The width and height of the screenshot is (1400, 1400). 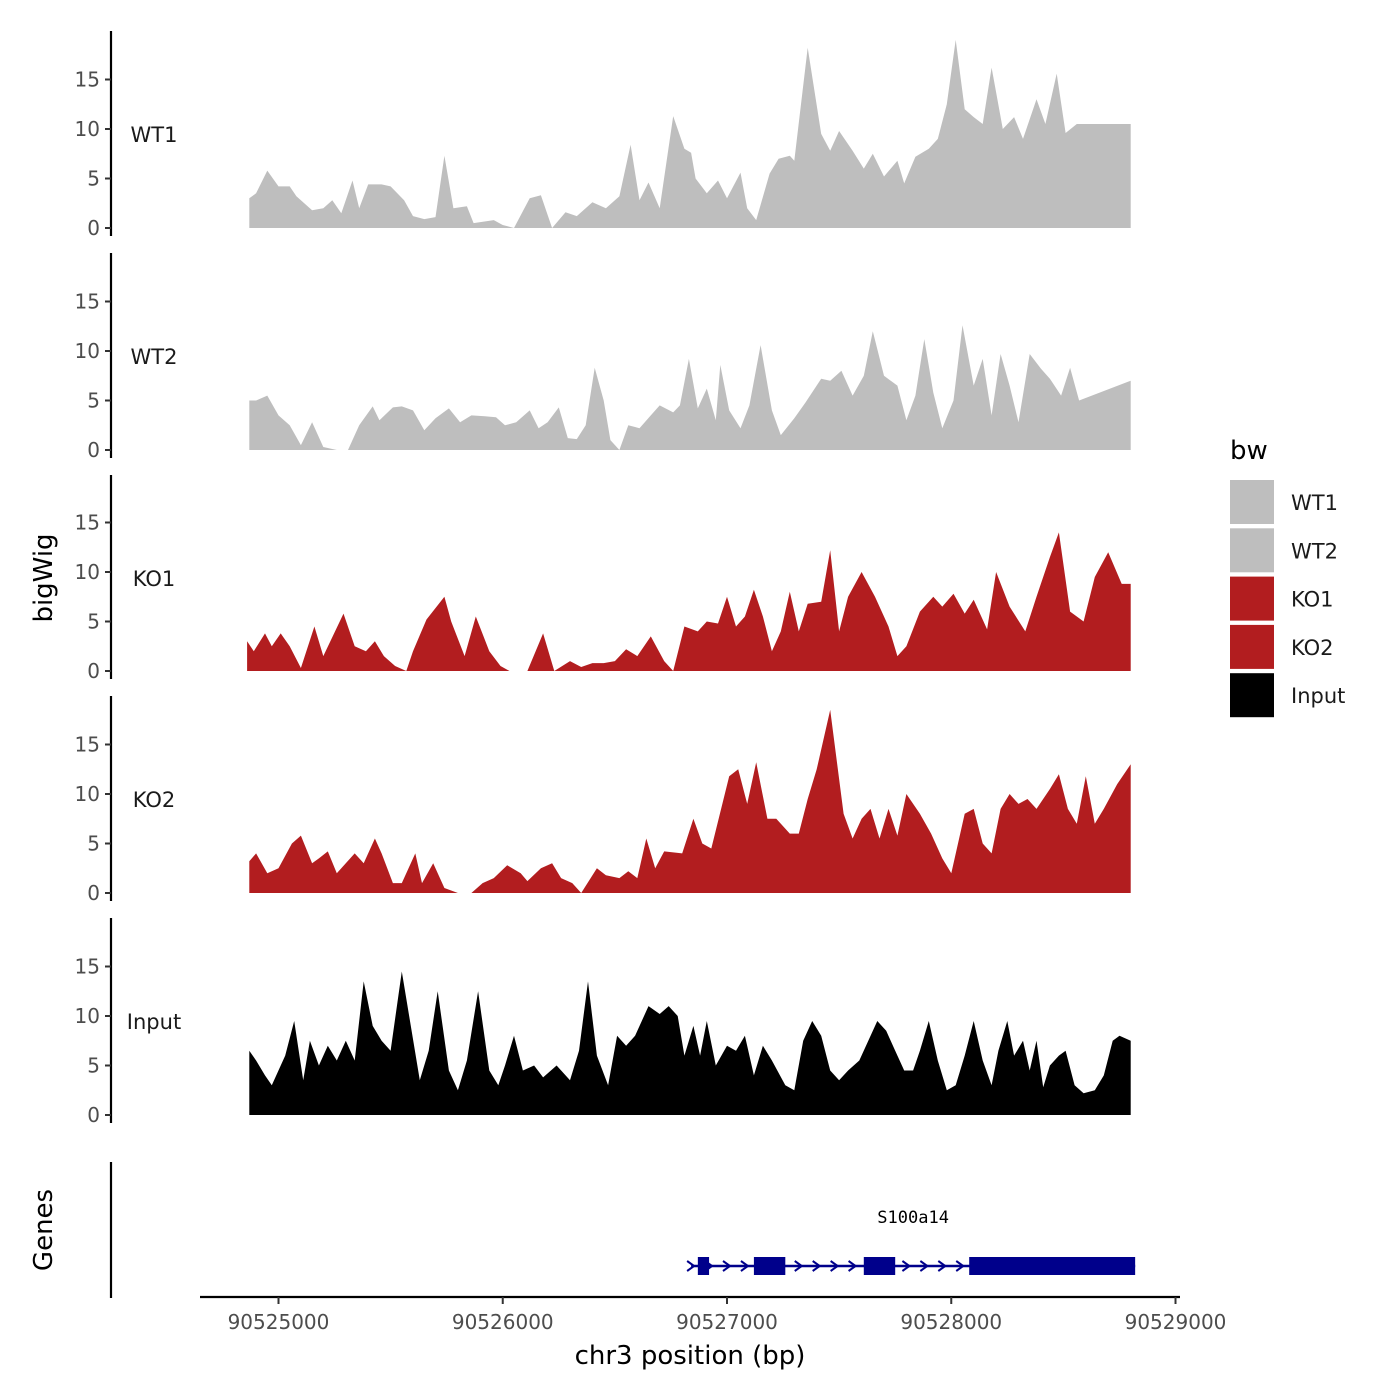 What do you see at coordinates (154, 579) in the screenshot?
I see `track-label-ko1: KO1` at bounding box center [154, 579].